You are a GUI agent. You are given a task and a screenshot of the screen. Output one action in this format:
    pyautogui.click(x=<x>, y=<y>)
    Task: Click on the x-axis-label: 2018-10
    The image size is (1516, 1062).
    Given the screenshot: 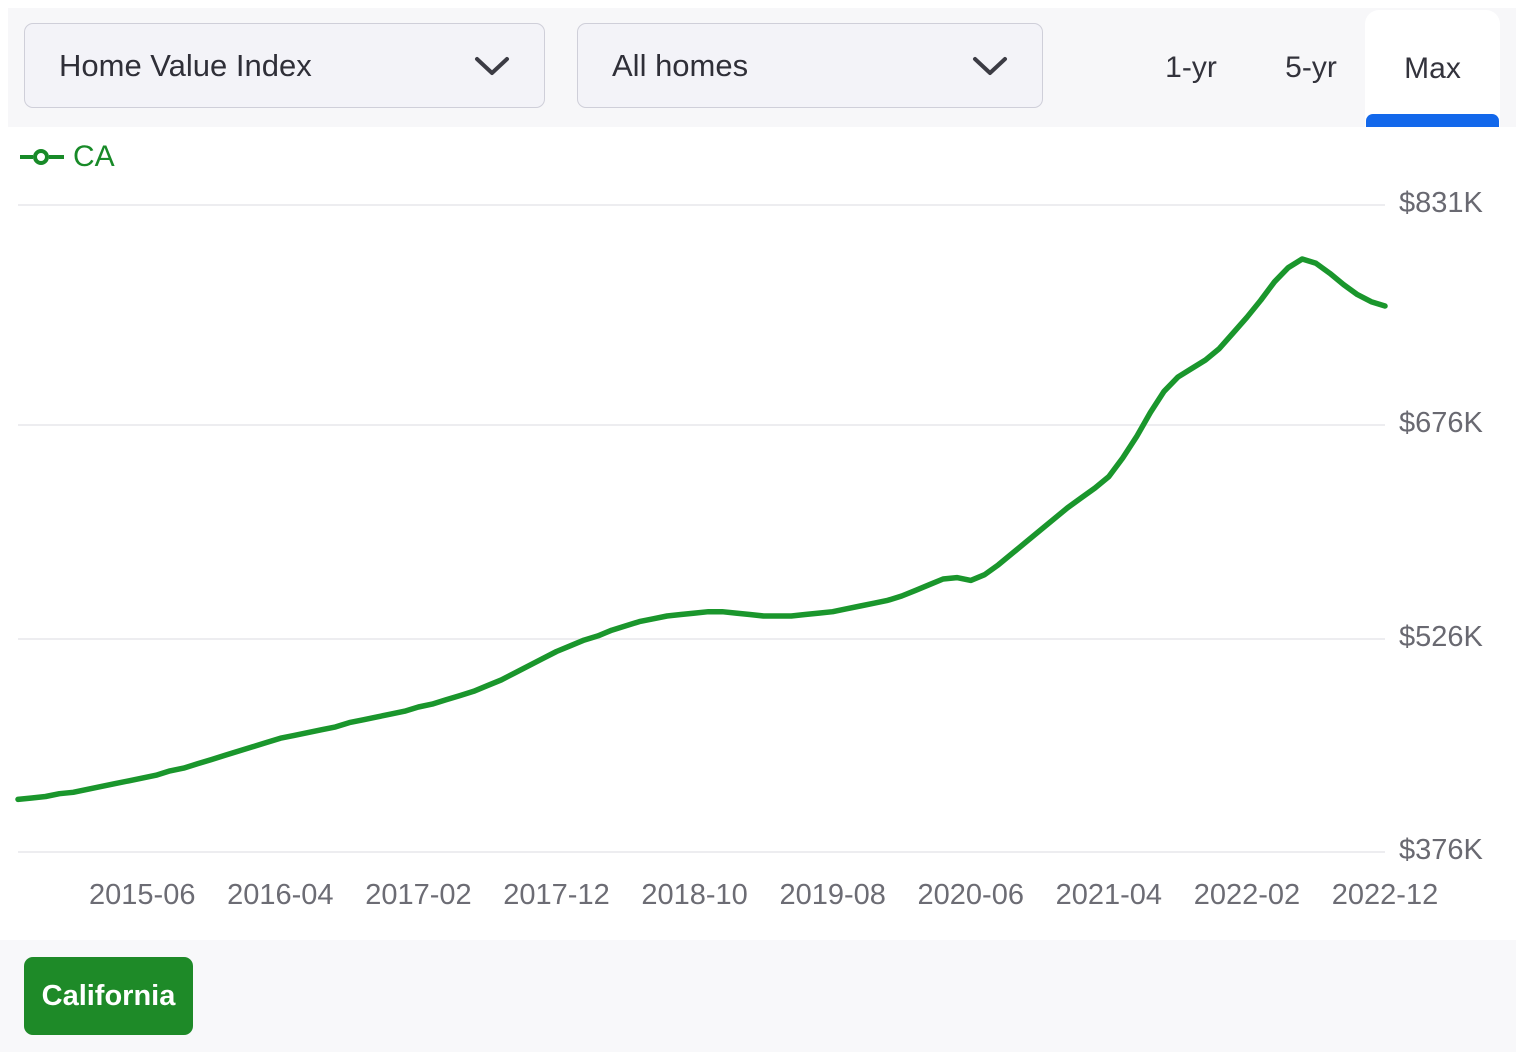 What is the action you would take?
    pyautogui.click(x=694, y=895)
    